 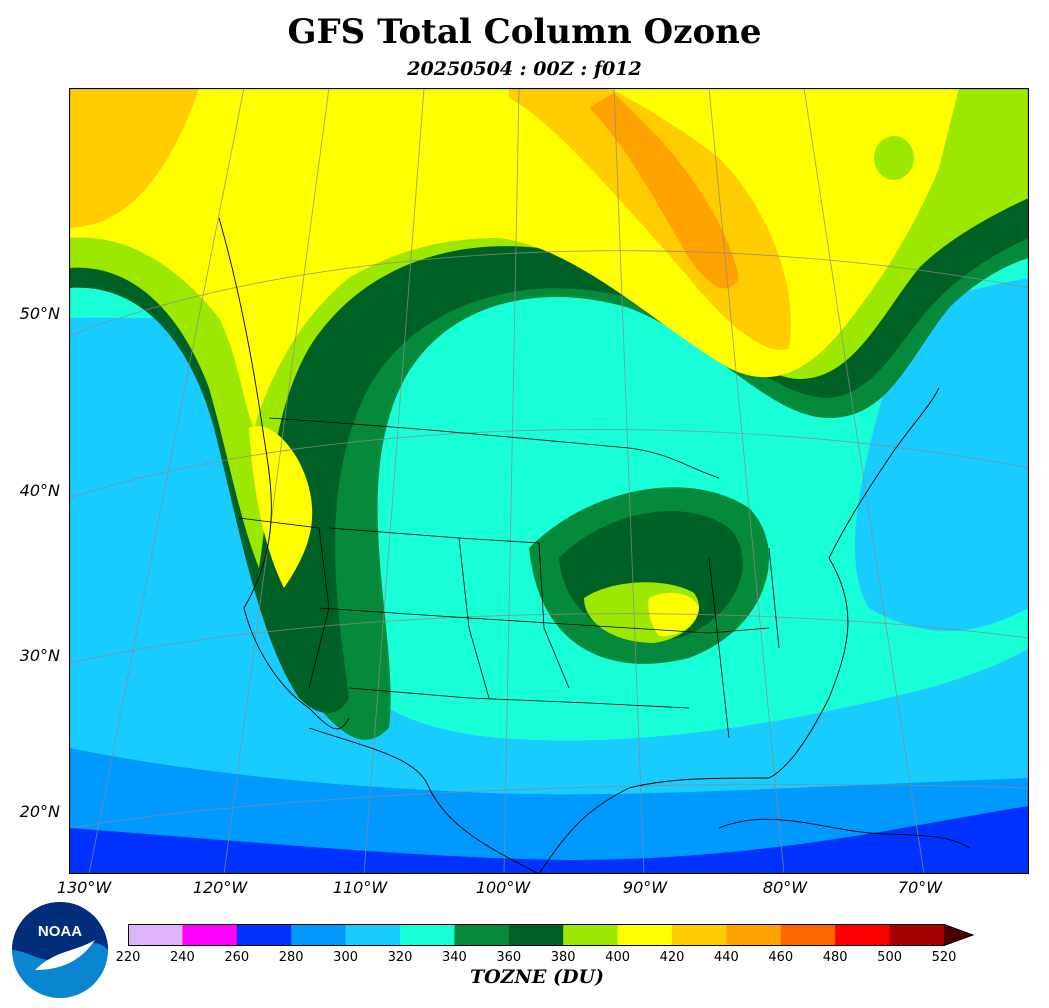 I want to click on lon-label-90w: 90°W, so click(x=645, y=887).